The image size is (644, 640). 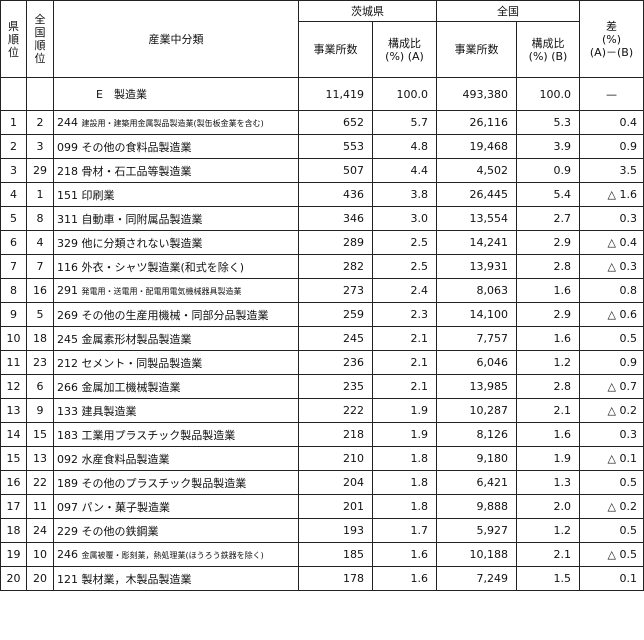 What do you see at coordinates (40, 170) in the screenshot?
I see `national-rank-cell: 29` at bounding box center [40, 170].